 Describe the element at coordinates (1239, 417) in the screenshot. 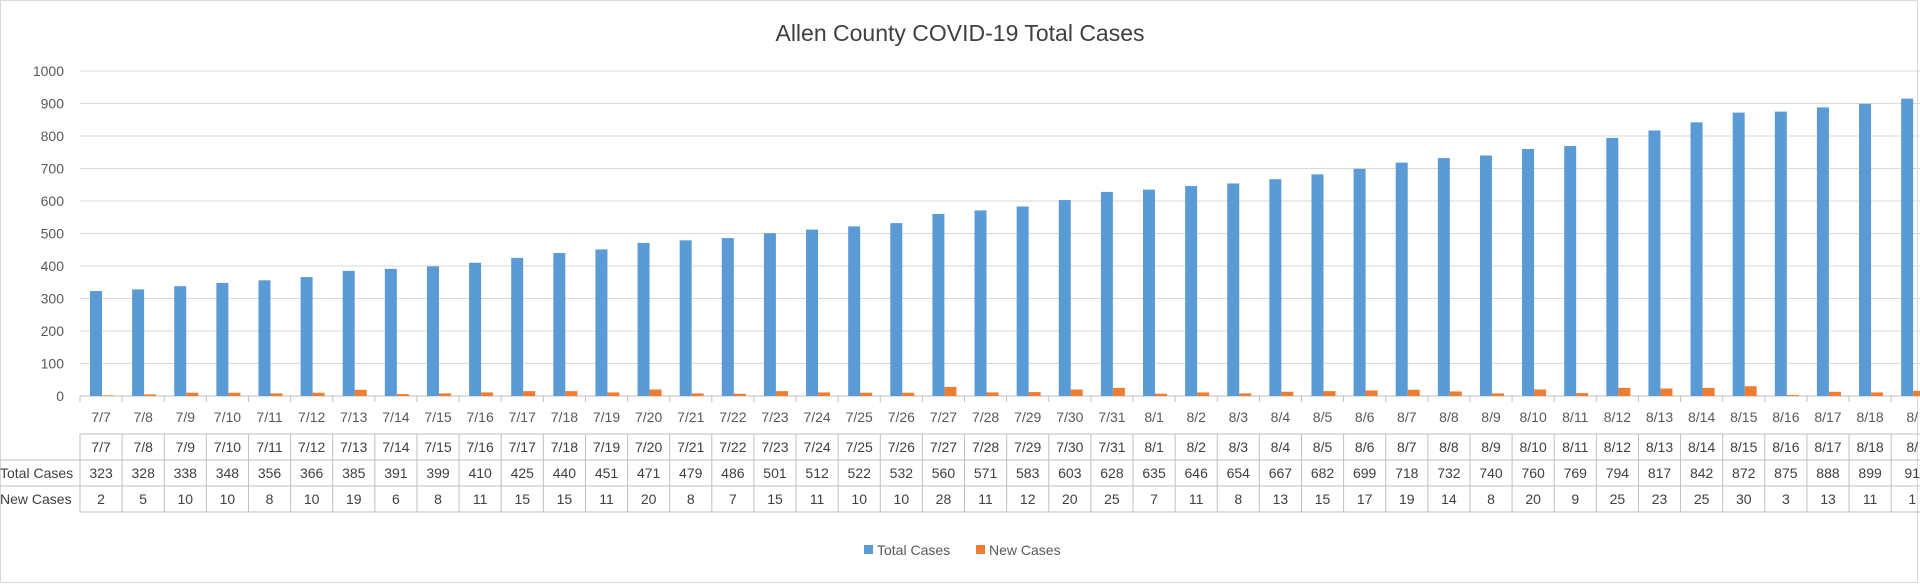

I see `x-tick-label: 8/3` at that location.